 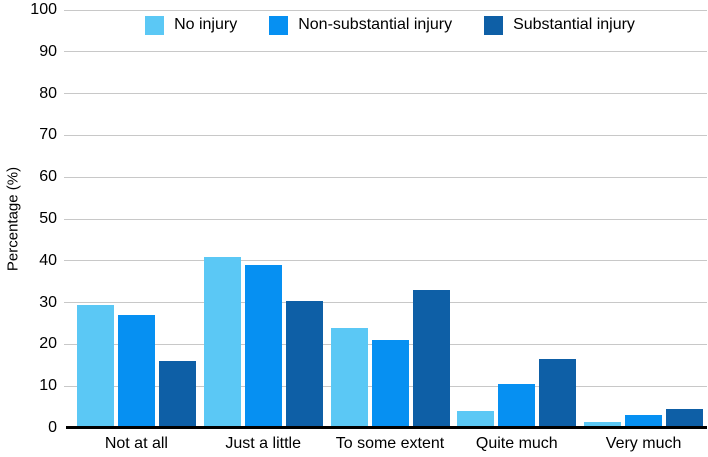 I want to click on legend-label: Non-substantial injury, so click(x=375, y=24).